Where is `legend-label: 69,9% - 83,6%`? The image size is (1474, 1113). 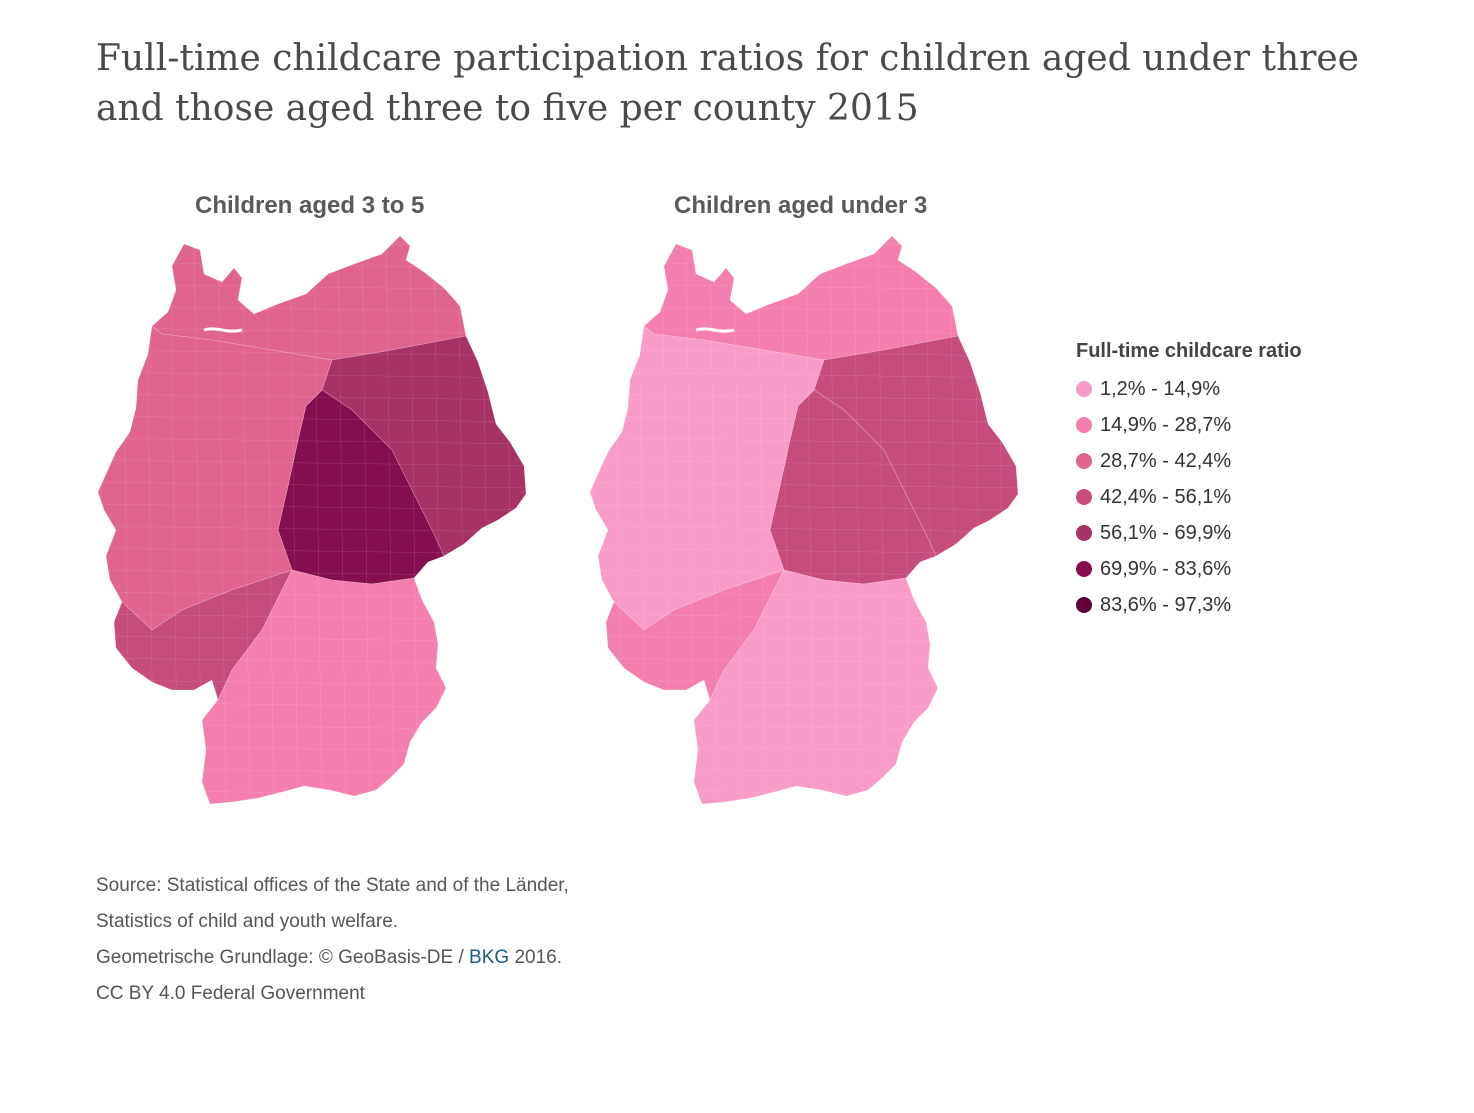
legend-label: 69,9% - 83,6% is located at coordinates (1166, 568).